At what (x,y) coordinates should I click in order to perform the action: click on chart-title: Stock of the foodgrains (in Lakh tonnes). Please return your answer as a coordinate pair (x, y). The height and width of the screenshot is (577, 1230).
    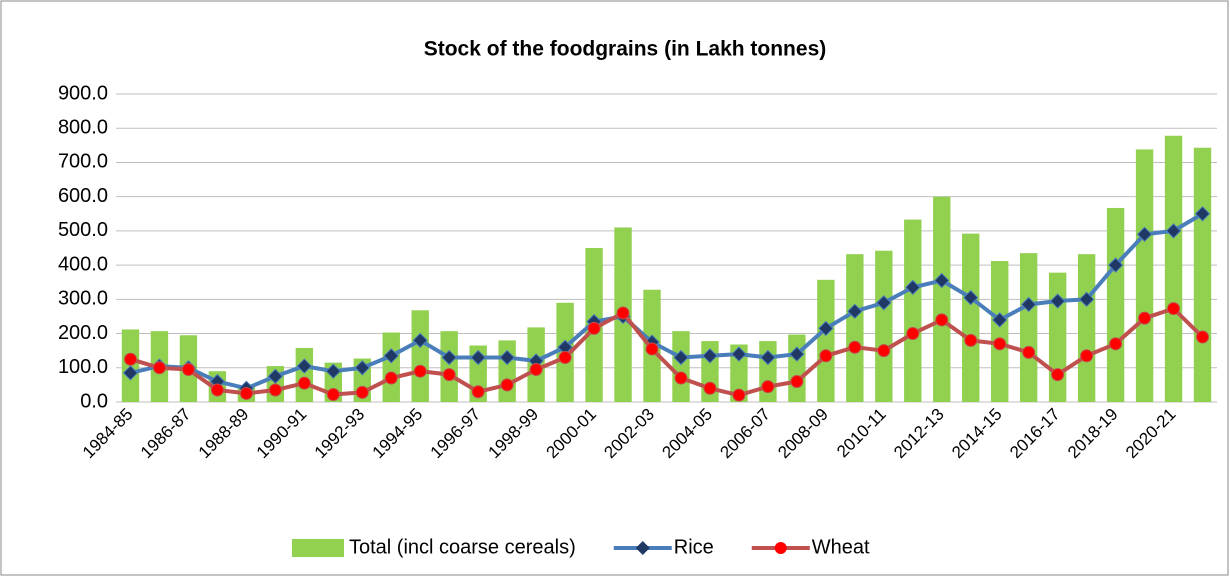
    Looking at the image, I should click on (625, 49).